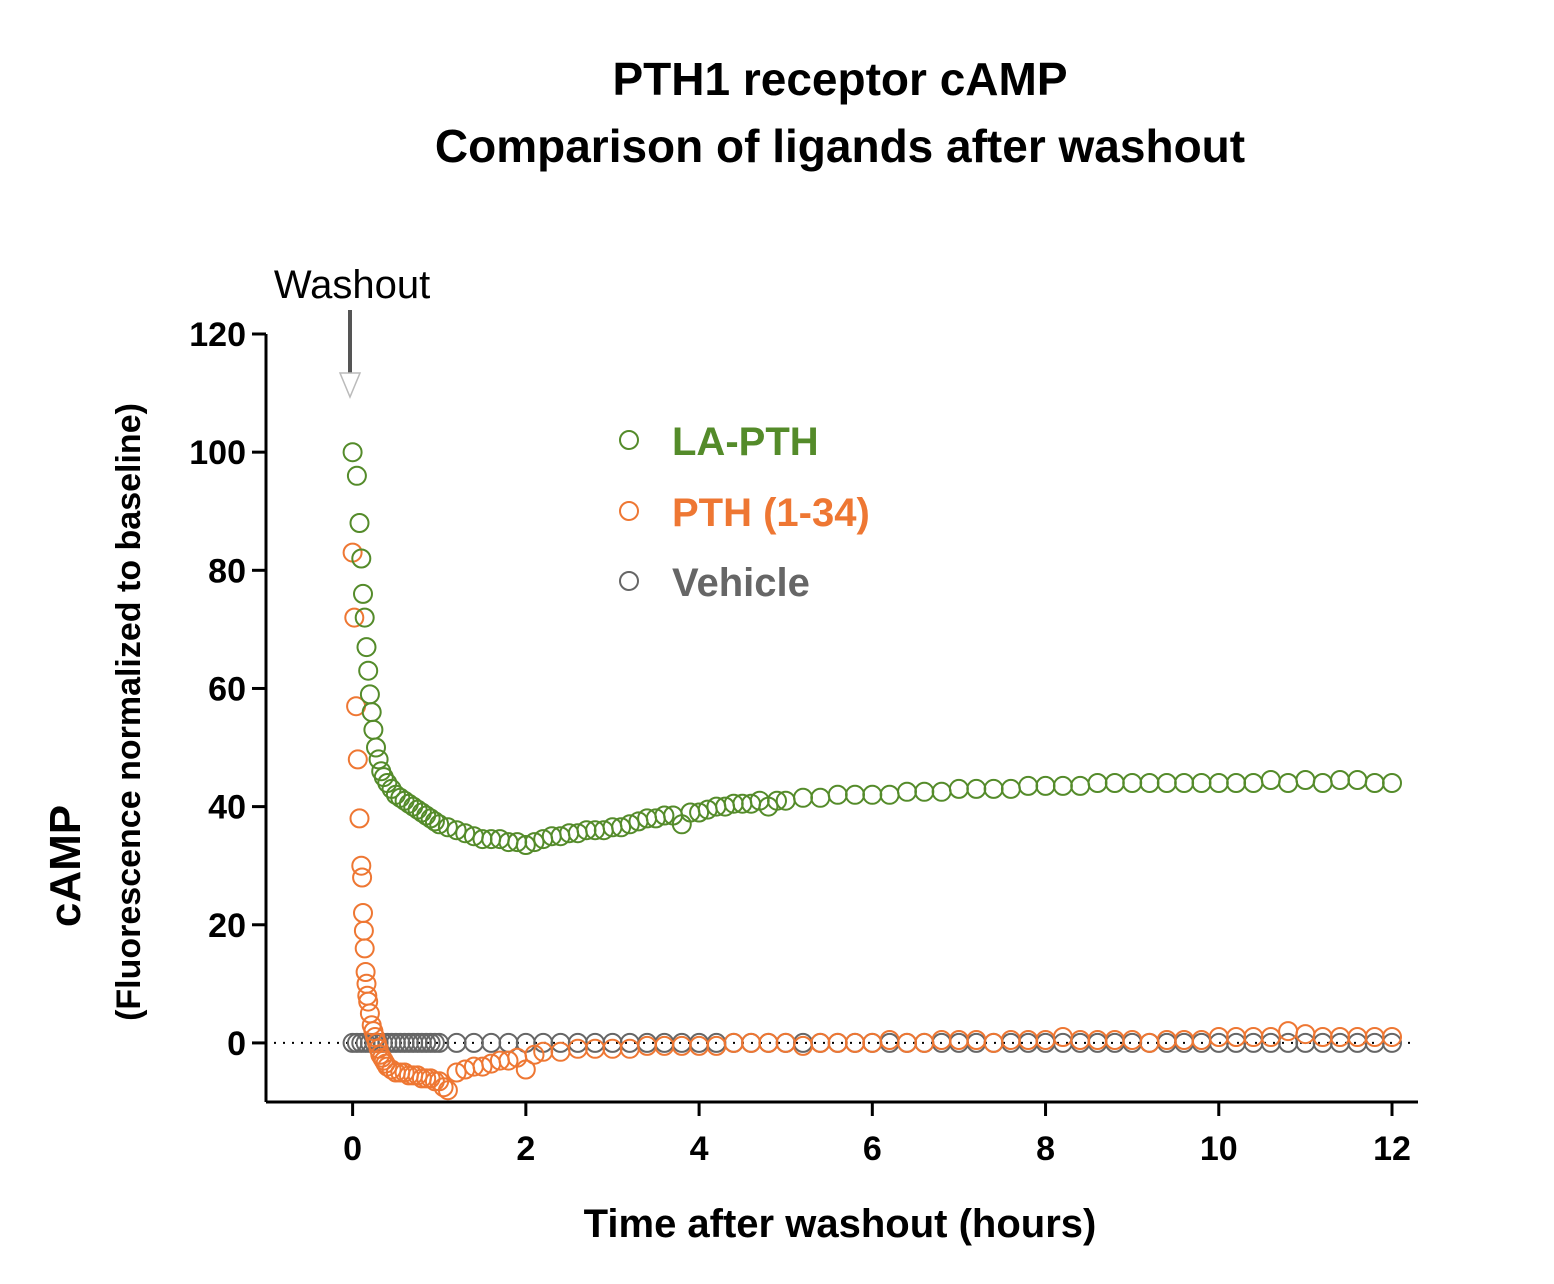  What do you see at coordinates (236, 1044) in the screenshot?
I see `y-tick-label: 0` at bounding box center [236, 1044].